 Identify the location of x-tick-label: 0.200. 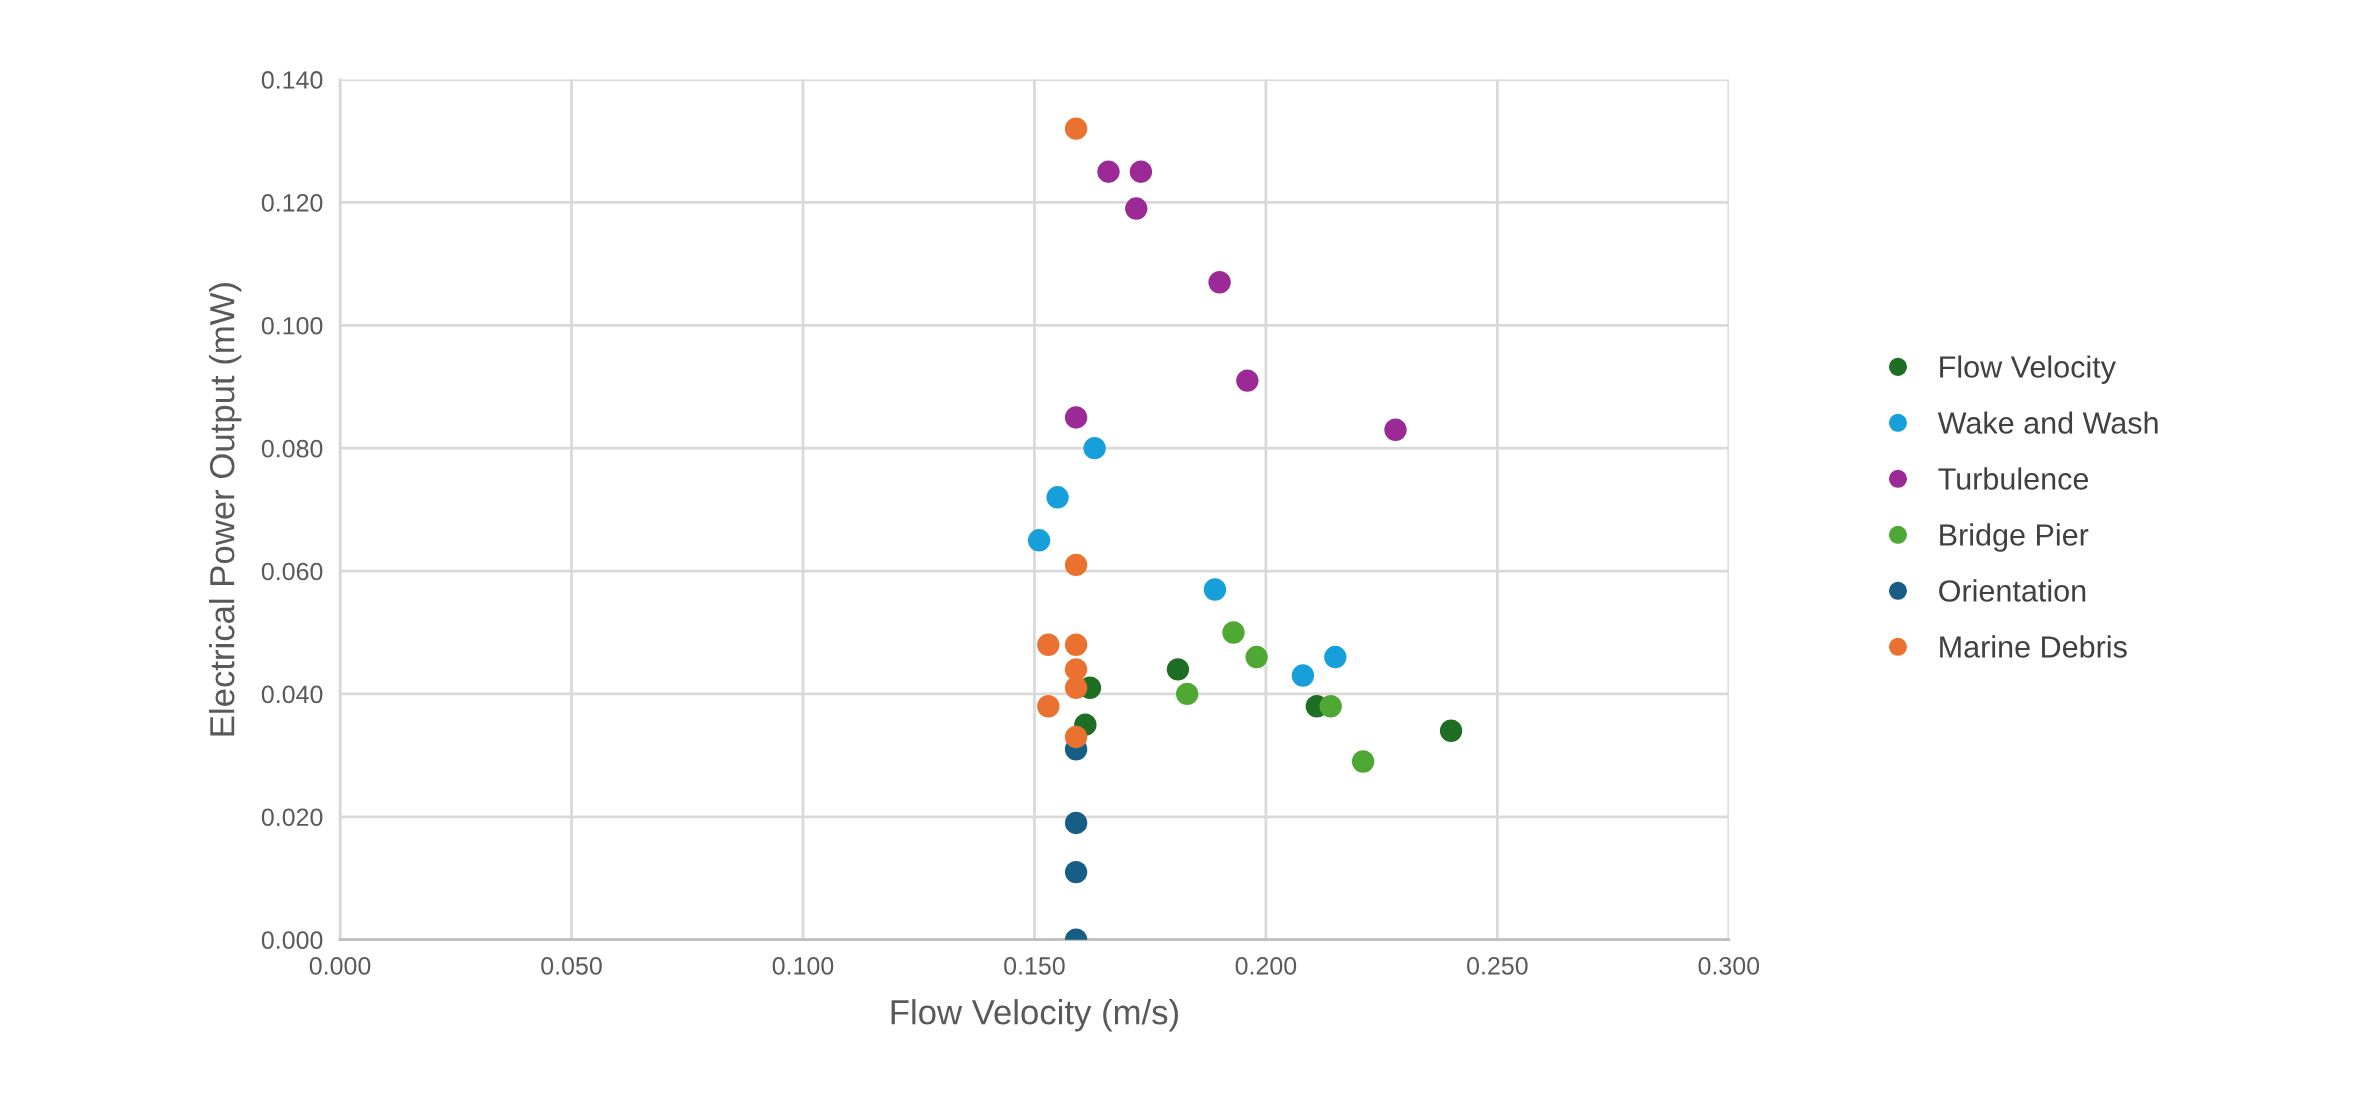
(1266, 966).